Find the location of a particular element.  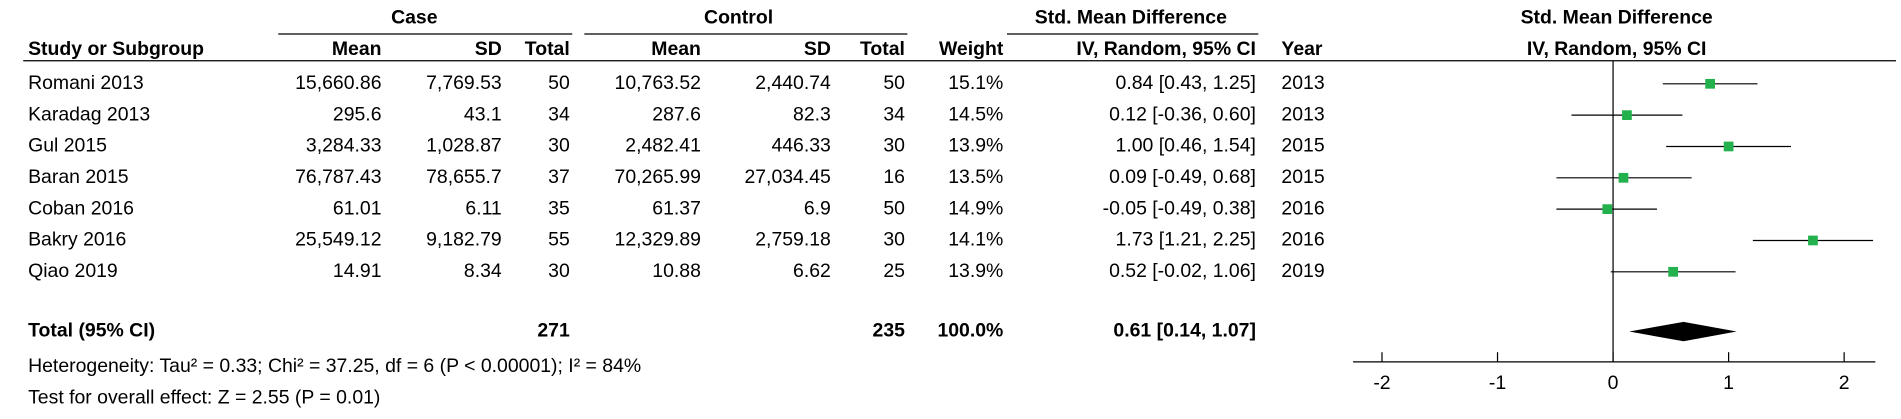

column-header: Weight is located at coordinates (971, 49).